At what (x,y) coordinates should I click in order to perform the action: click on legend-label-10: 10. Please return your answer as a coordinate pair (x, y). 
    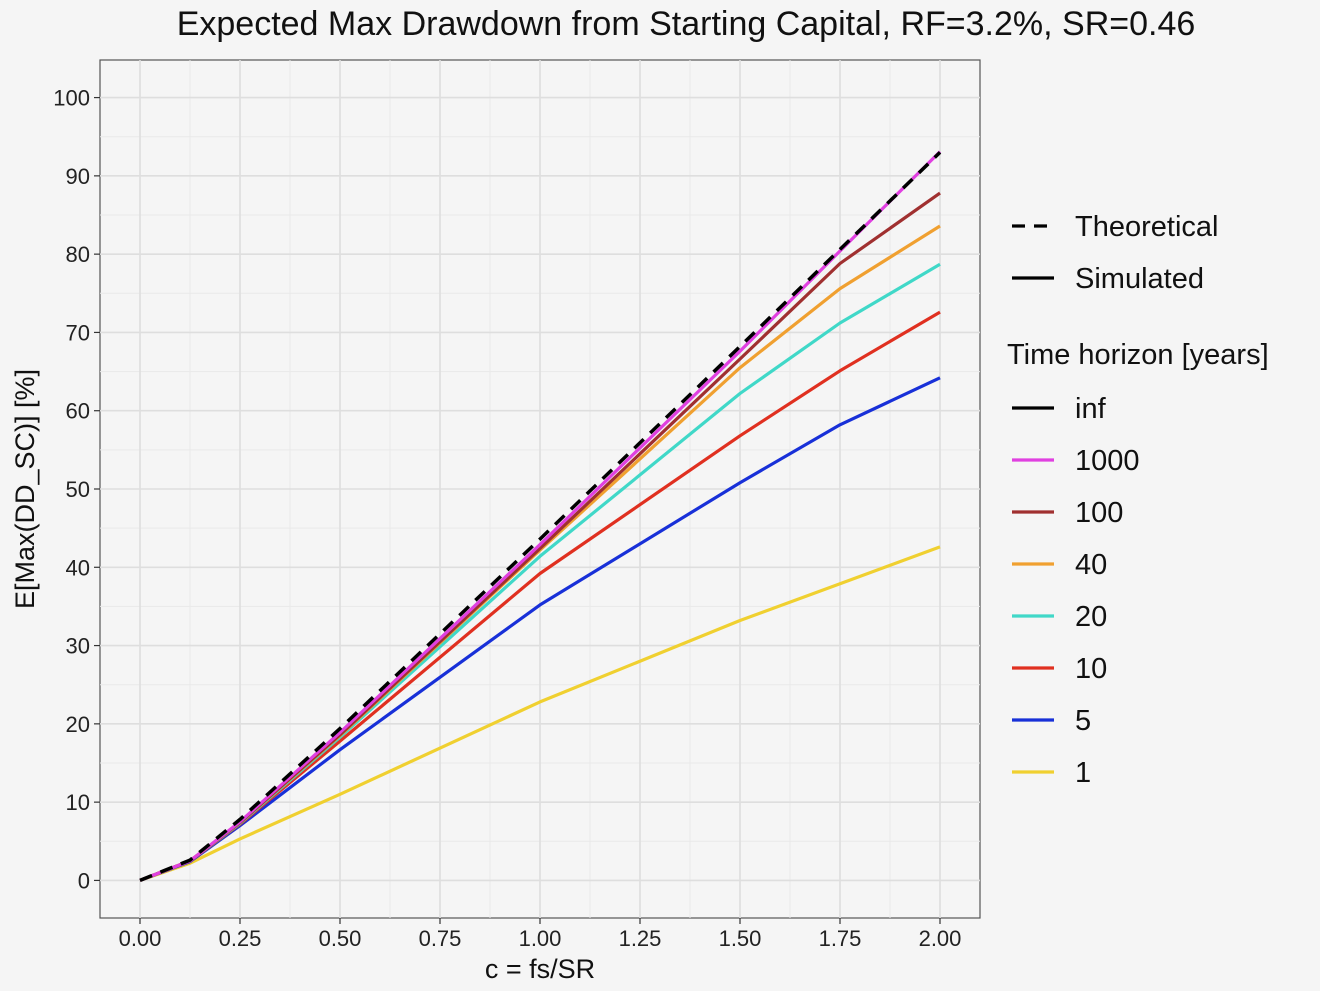
    Looking at the image, I should click on (1091, 669).